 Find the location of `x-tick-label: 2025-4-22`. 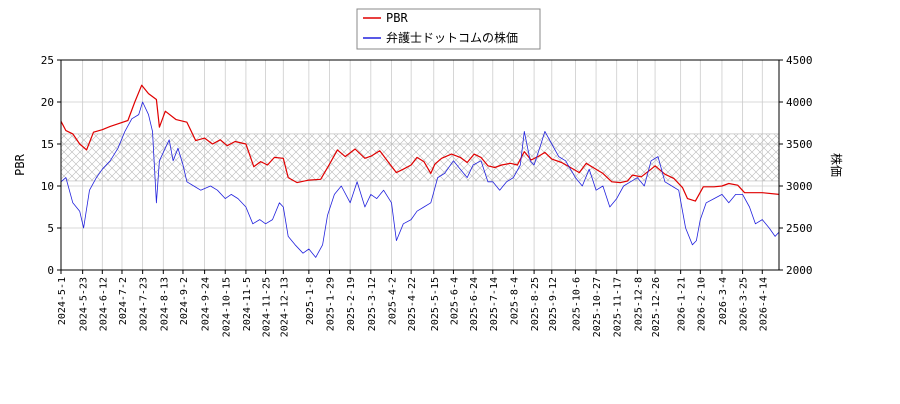

x-tick-label: 2025-4-22 is located at coordinates (412, 304).